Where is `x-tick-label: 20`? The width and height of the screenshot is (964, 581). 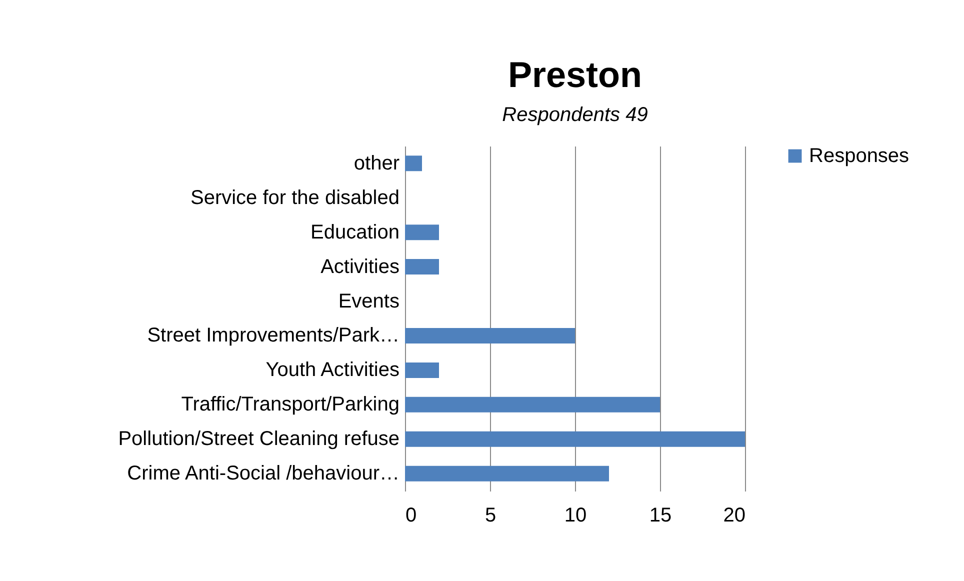
x-tick-label: 20 is located at coordinates (734, 515).